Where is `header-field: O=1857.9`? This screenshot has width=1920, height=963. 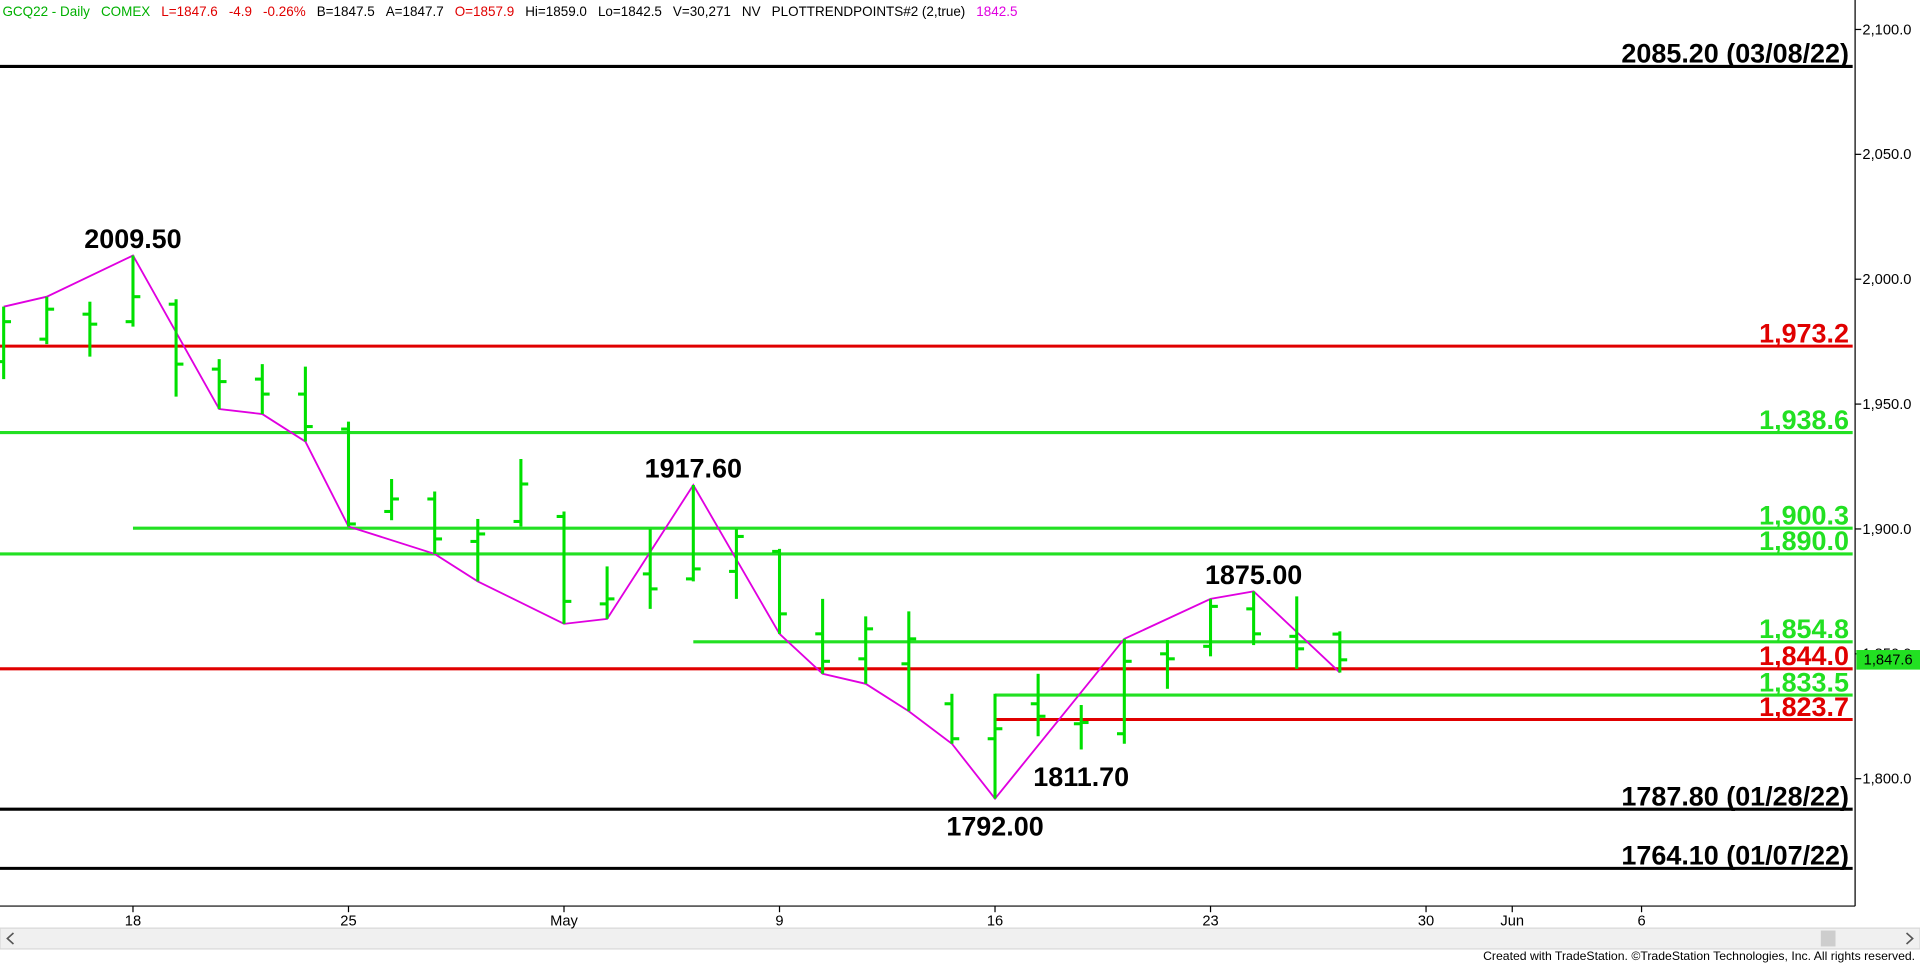
header-field: O=1857.9 is located at coordinates (484, 11).